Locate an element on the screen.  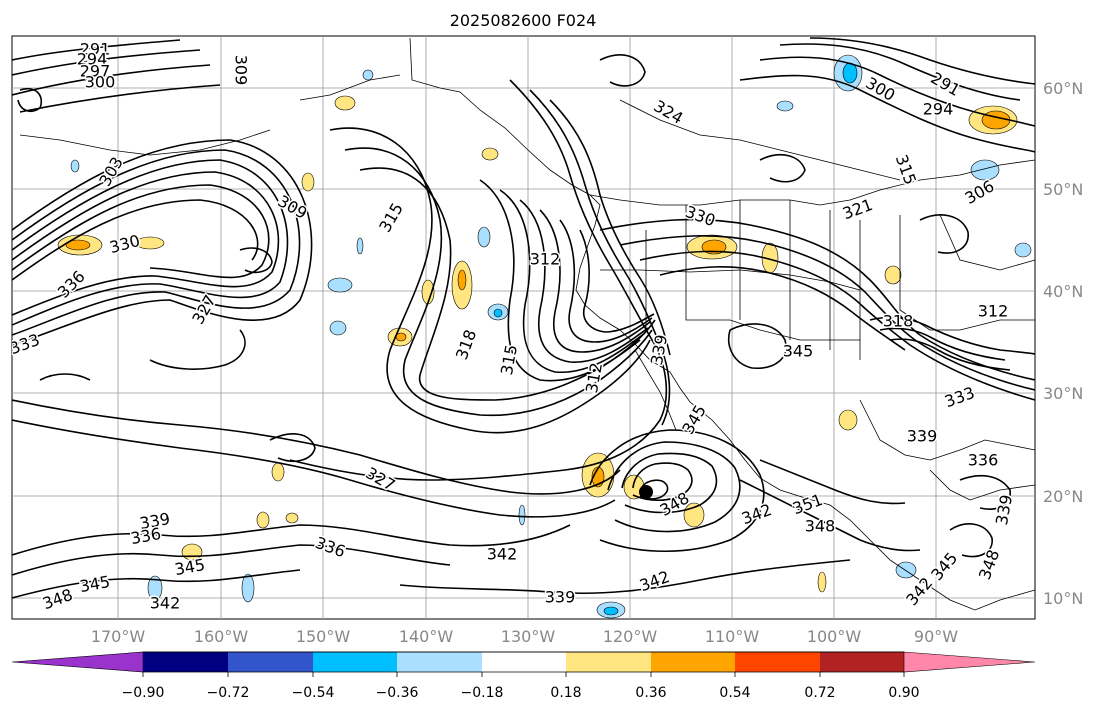
lon-label: 150°W is located at coordinates (323, 636).